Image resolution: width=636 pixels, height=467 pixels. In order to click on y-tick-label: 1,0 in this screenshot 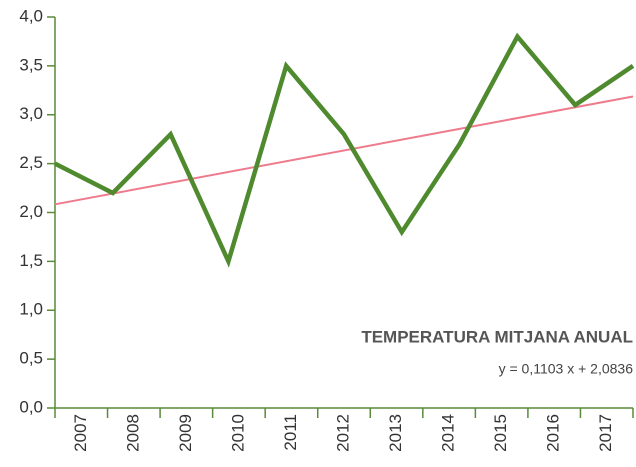, I will do `click(31, 309)`.